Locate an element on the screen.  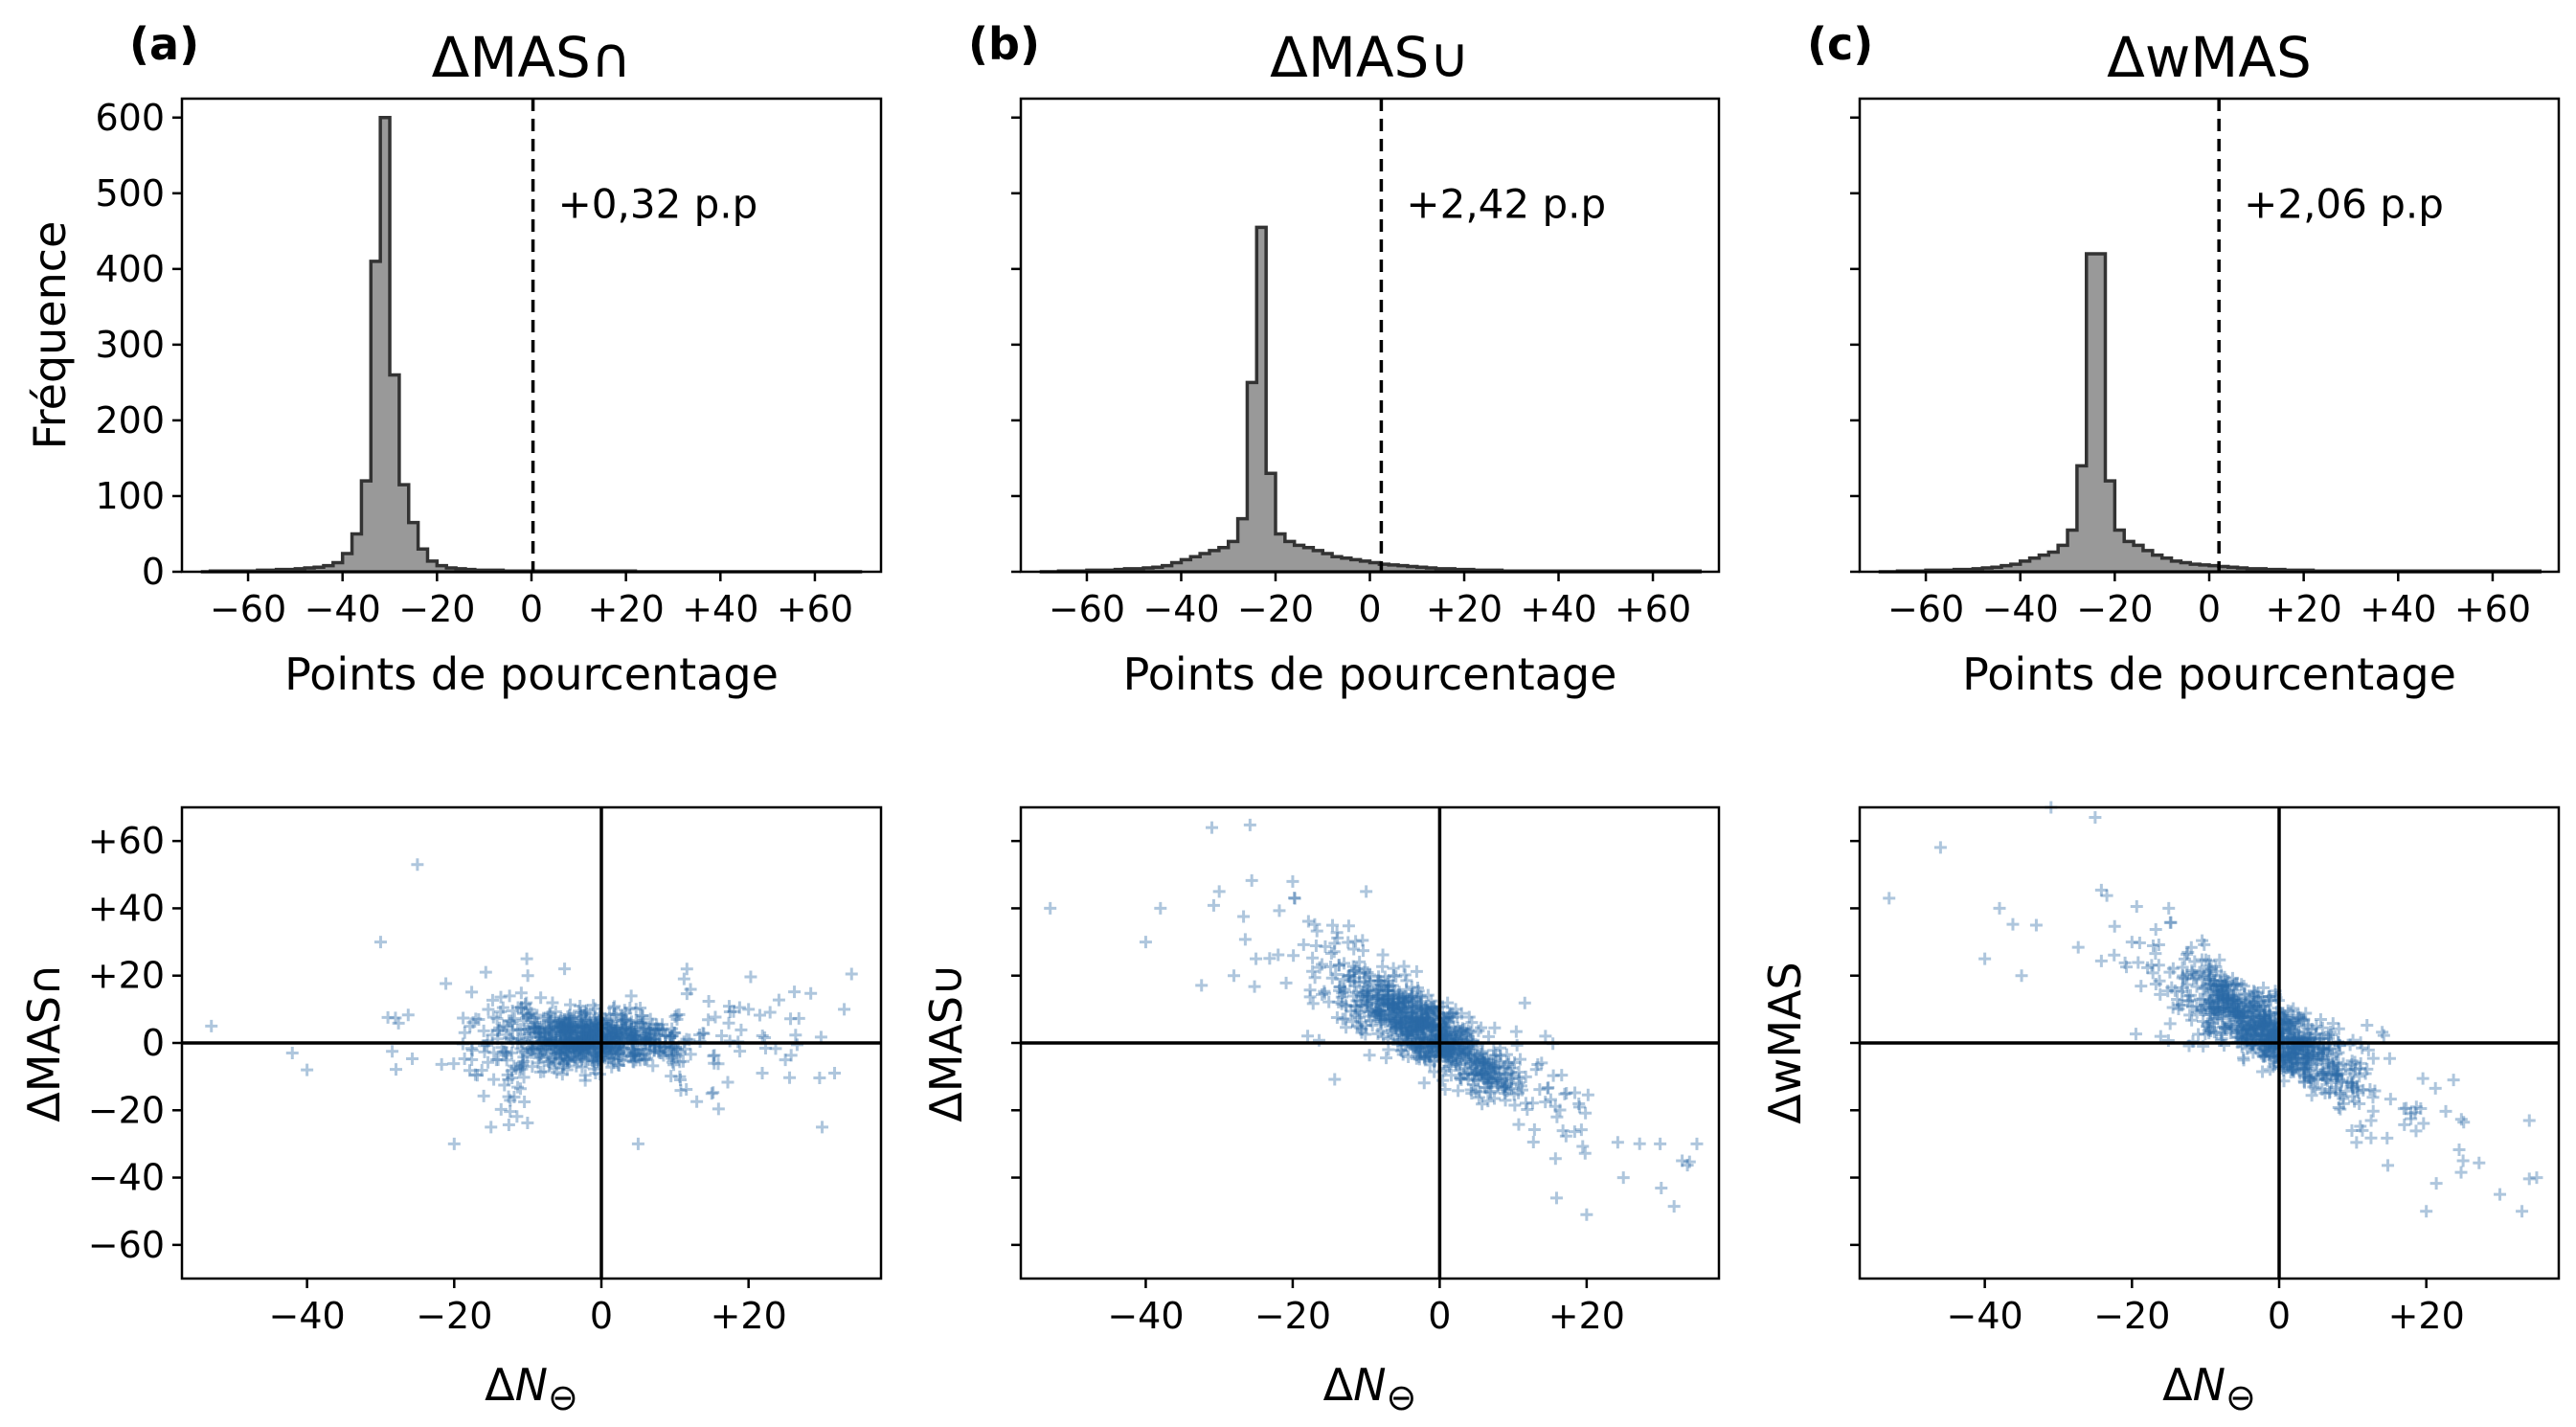
y-tick-label: +20 is located at coordinates (126, 976).